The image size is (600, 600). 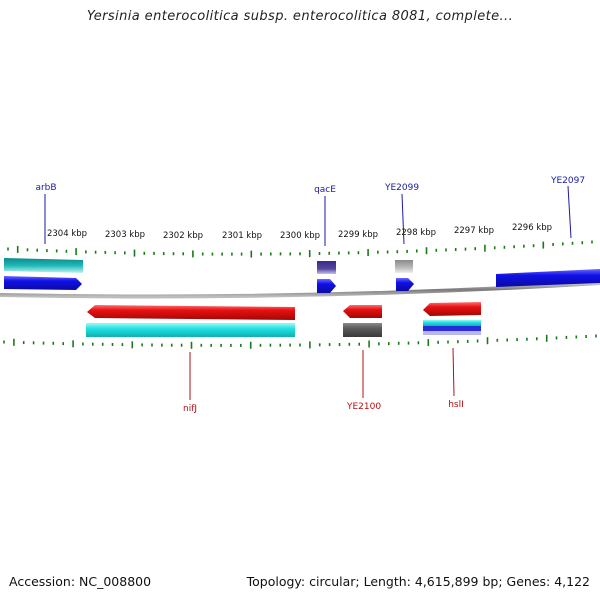 I want to click on tick-row-inner, so click(x=300, y=341).